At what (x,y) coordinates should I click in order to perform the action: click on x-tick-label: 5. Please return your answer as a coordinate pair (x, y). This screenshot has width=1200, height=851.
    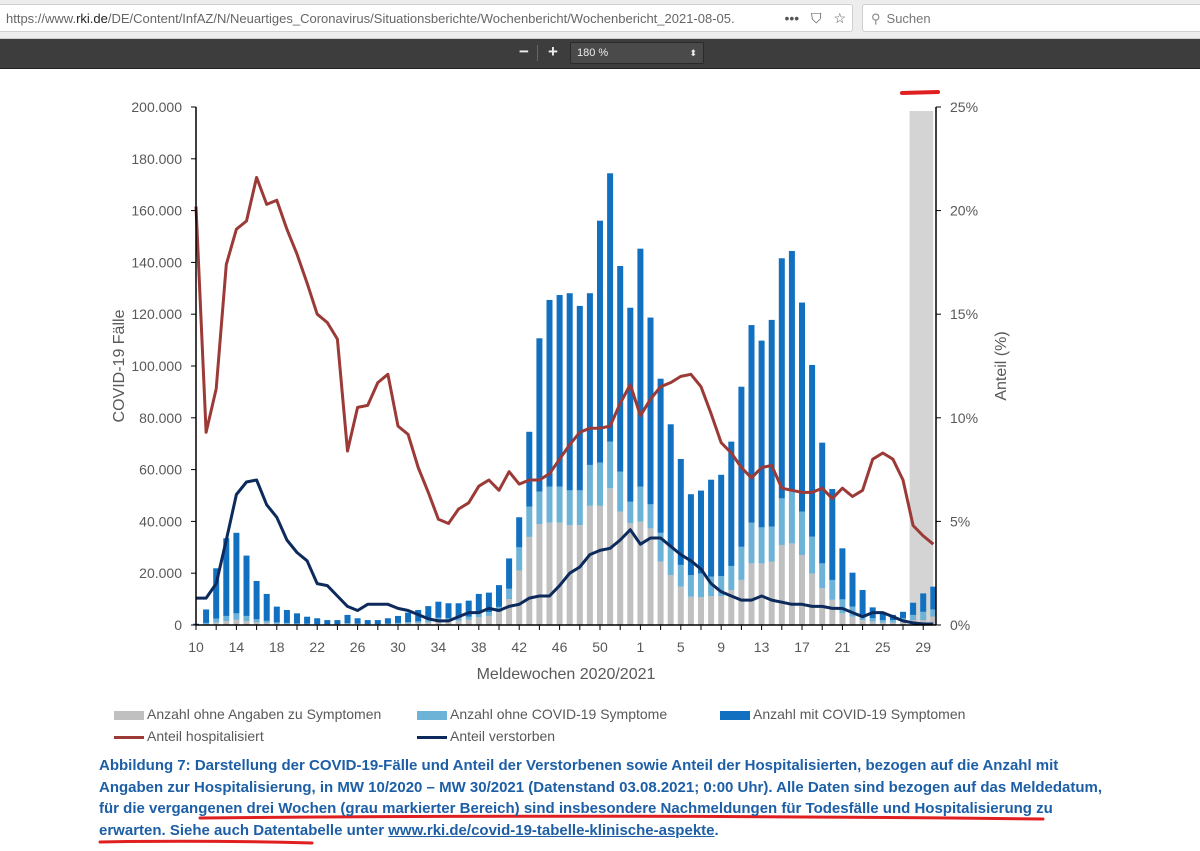
    Looking at the image, I should click on (681, 647).